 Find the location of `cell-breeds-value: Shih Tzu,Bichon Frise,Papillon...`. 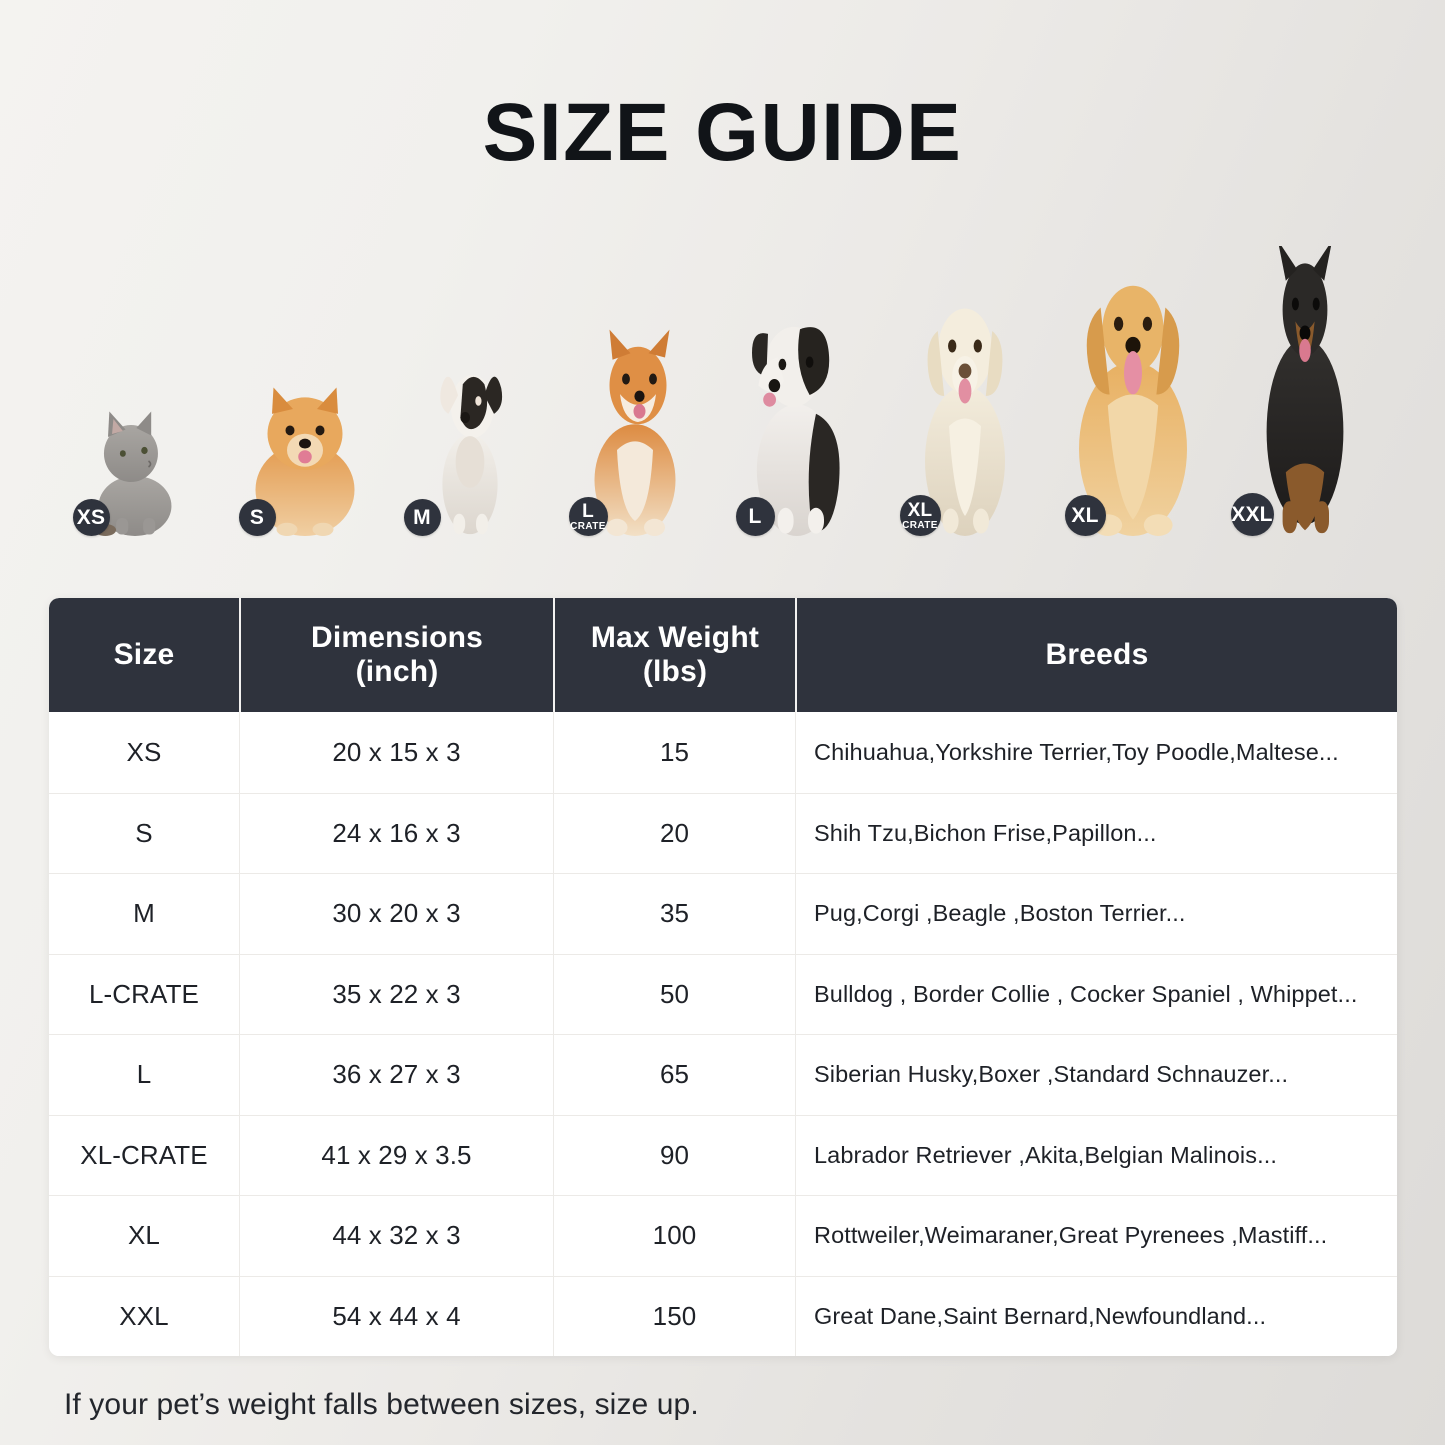

cell-breeds-value: Shih Tzu,Bichon Frise,Papillon... is located at coordinates (985, 832).